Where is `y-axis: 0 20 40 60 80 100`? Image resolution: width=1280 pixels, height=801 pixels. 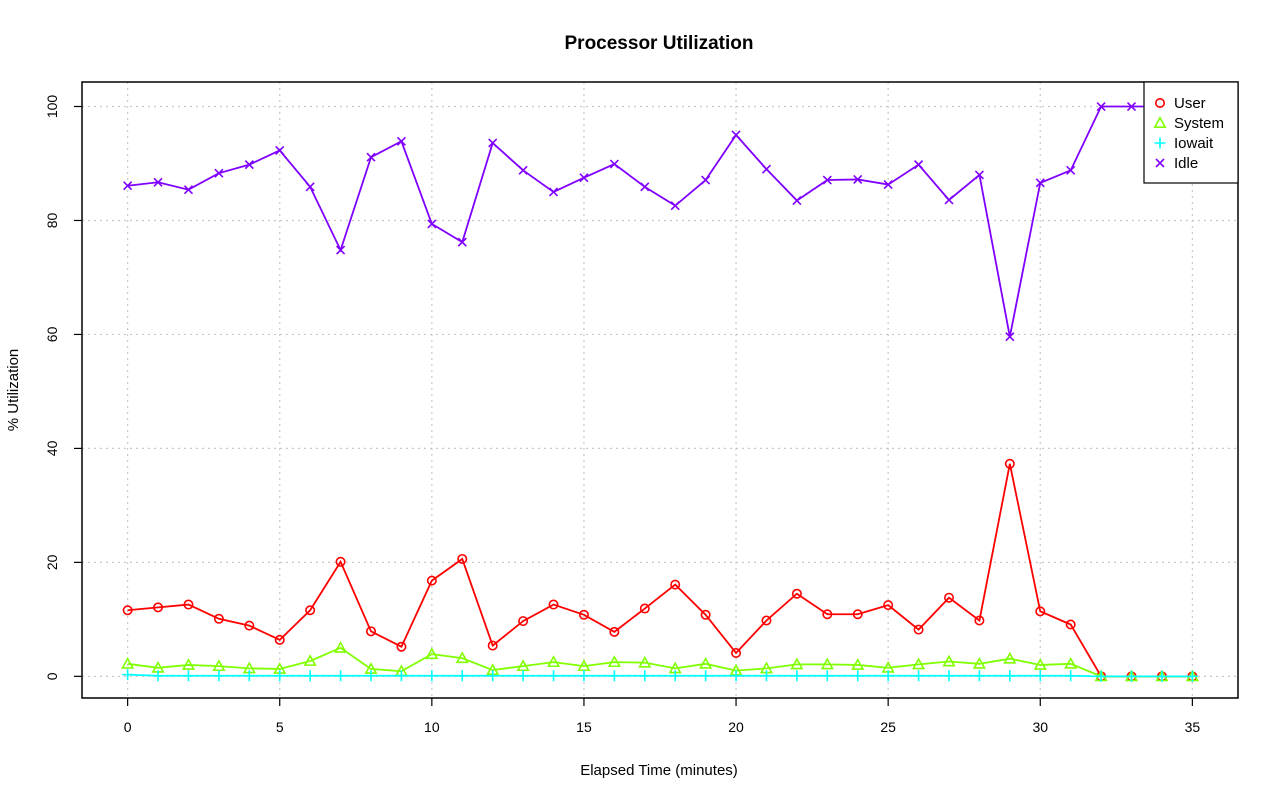 y-axis: 0 20 40 60 80 100 is located at coordinates (63, 387).